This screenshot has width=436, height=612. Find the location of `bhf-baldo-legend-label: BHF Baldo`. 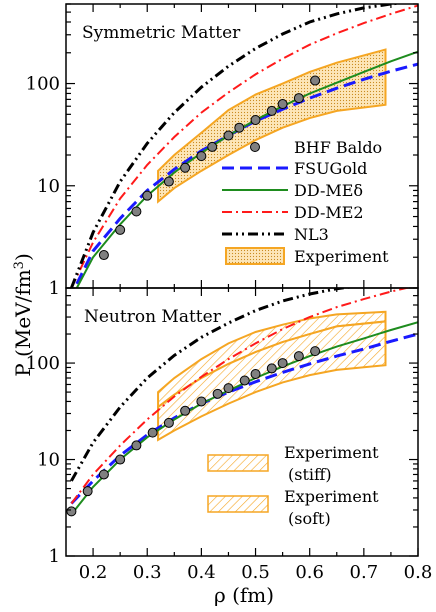

bhf-baldo-legend-label: BHF Baldo is located at coordinates (338, 147).